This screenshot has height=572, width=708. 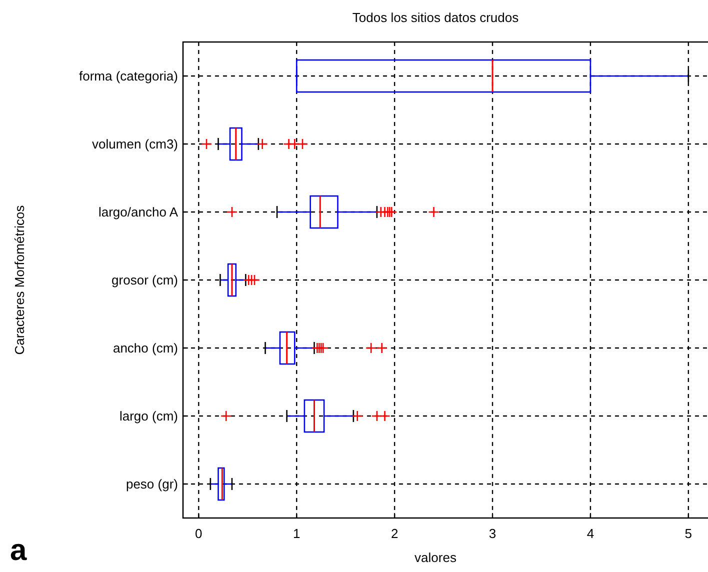 I want to click on x-tick-label: 1, so click(x=296, y=533).